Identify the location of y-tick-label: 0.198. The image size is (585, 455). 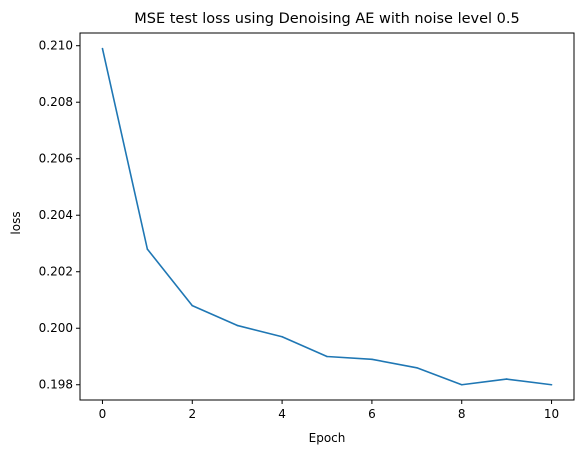
(56, 385).